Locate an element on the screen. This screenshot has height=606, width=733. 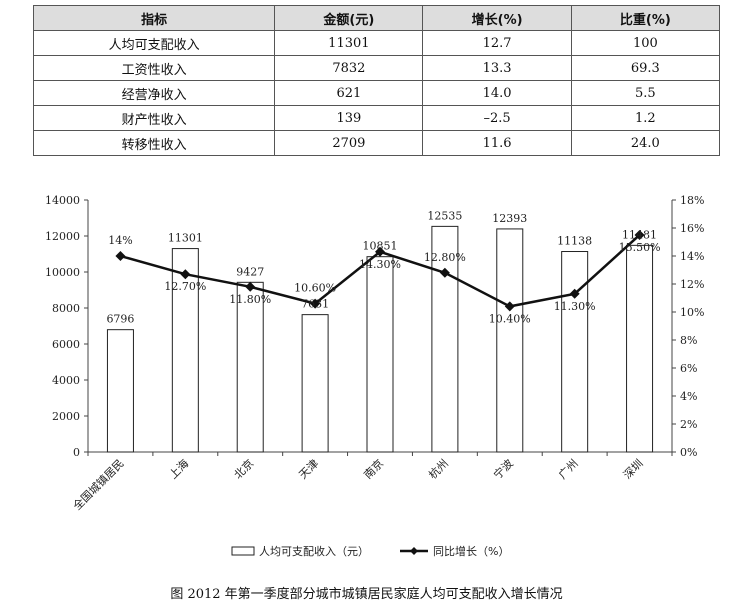
line-value-label: 11.30% is located at coordinates (575, 306).